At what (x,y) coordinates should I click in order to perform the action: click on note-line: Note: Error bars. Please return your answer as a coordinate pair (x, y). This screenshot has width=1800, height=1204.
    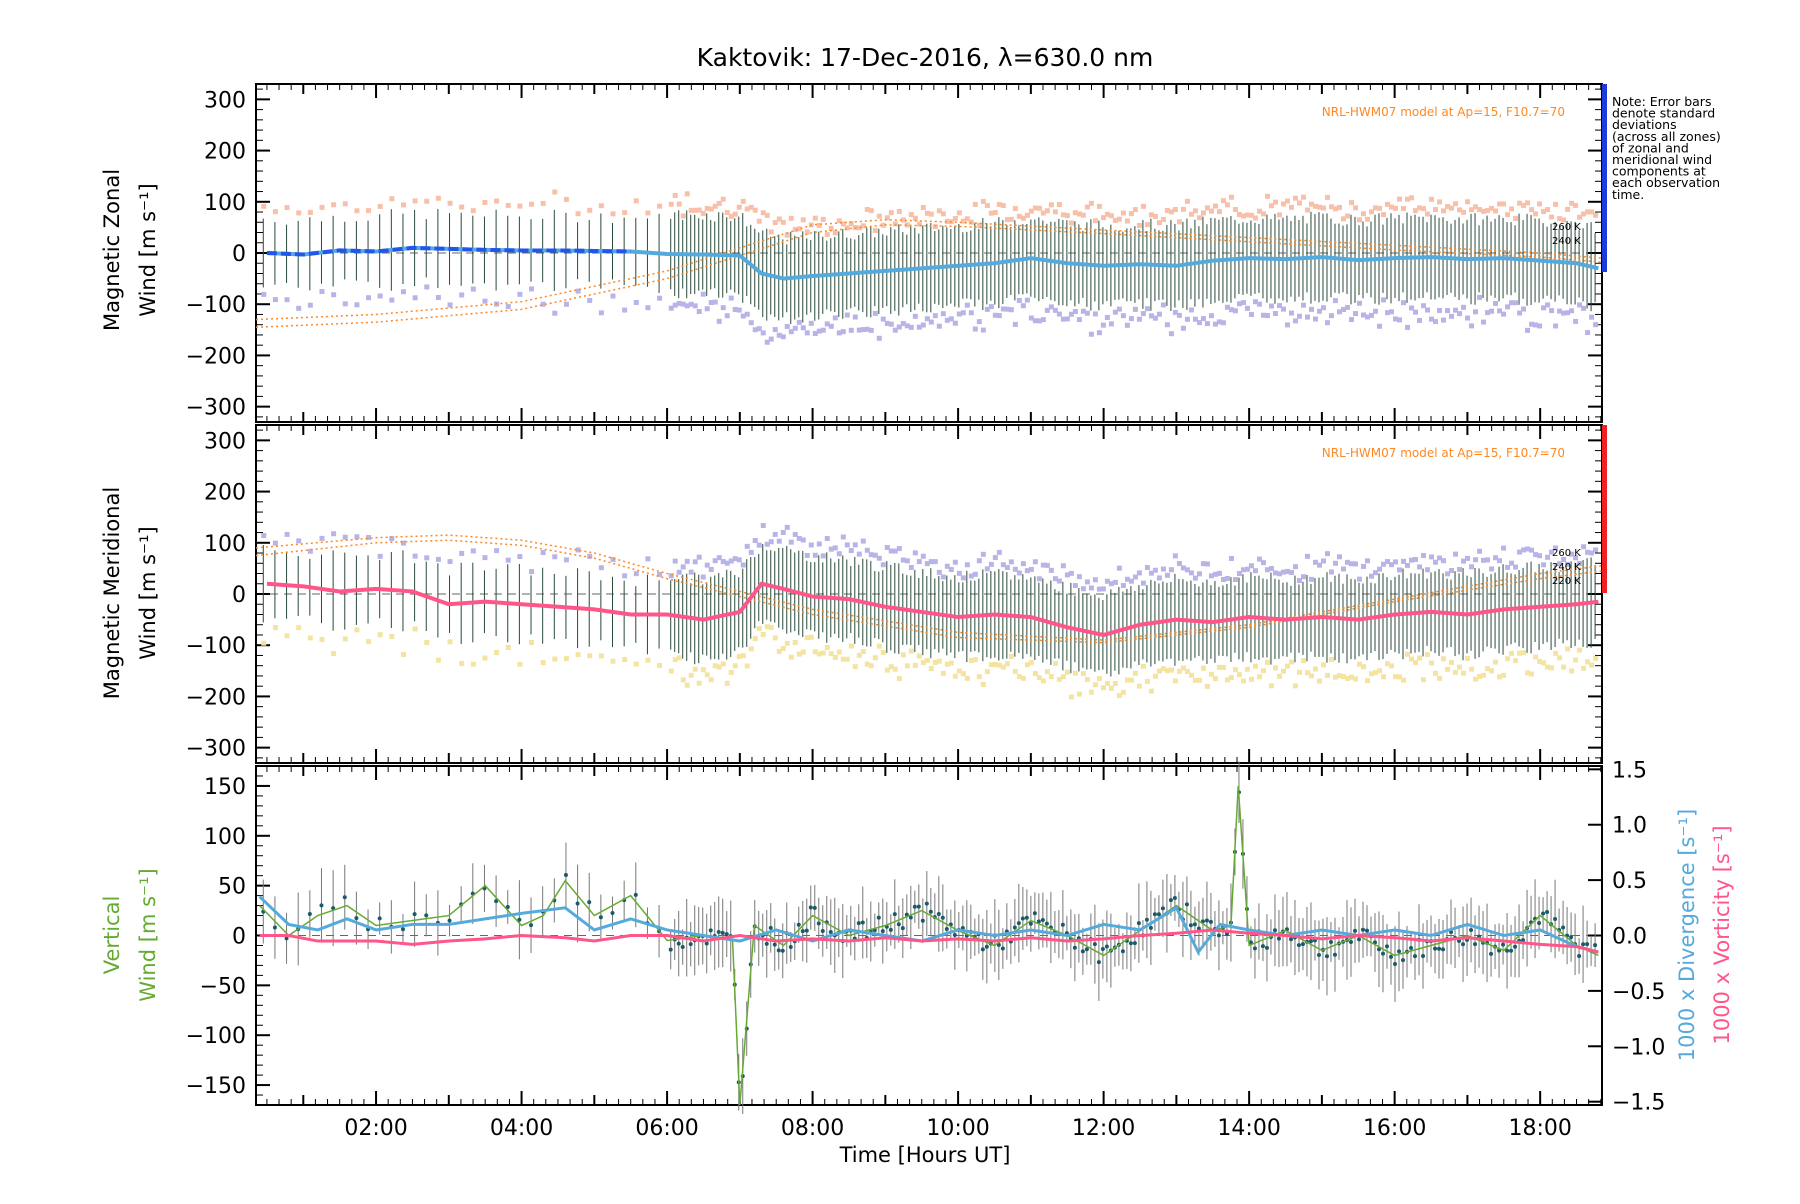
    Looking at the image, I should click on (1661, 101).